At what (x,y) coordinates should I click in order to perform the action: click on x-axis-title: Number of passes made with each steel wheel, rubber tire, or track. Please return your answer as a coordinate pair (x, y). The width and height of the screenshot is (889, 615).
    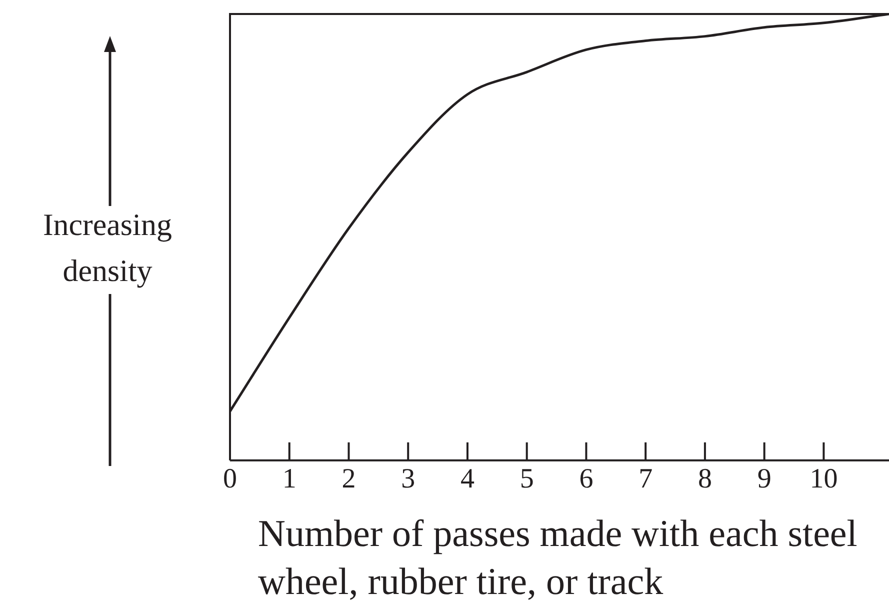
    Looking at the image, I should click on (558, 558).